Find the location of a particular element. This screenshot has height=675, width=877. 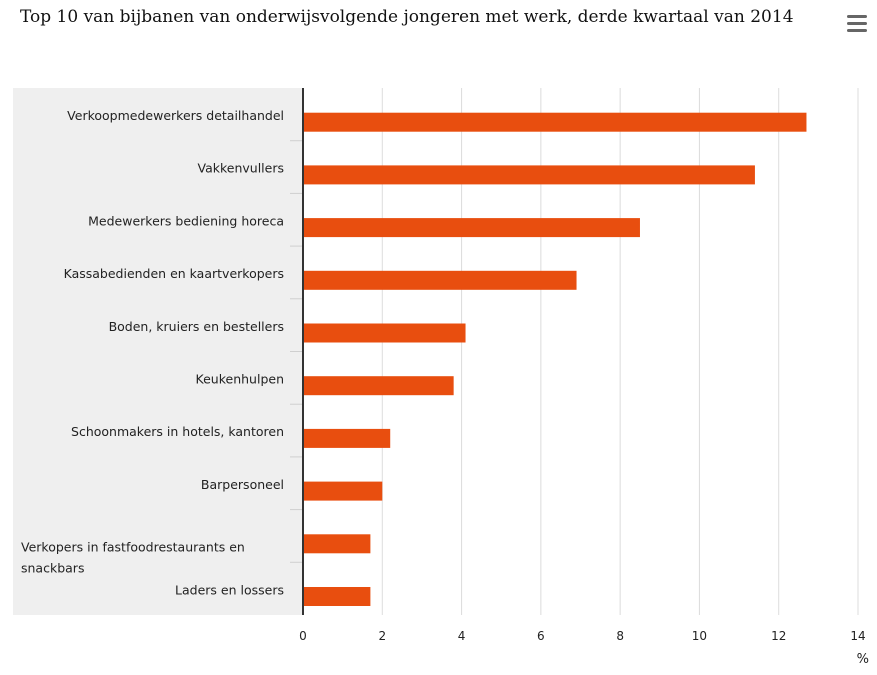

category-label: Schoonmakers in hotels, kantoren is located at coordinates (177, 431).